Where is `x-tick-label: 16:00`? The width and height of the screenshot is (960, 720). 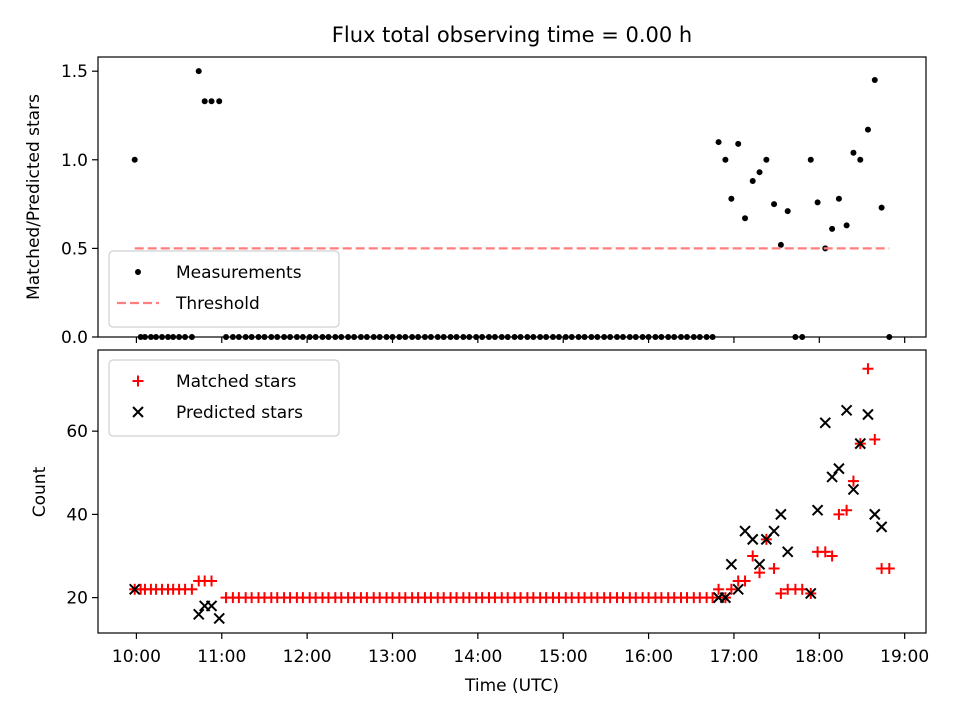
x-tick-label: 16:00 is located at coordinates (648, 657).